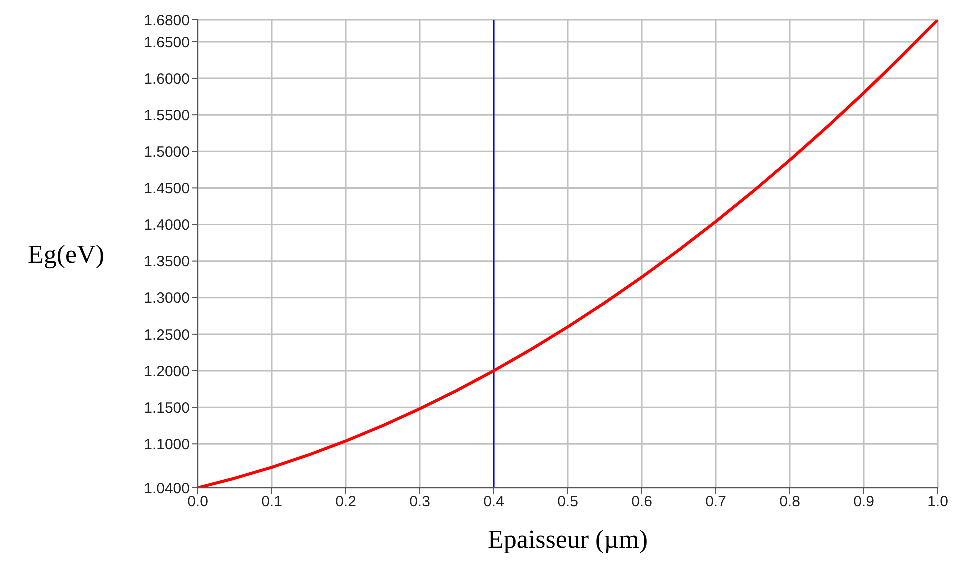 This screenshot has width=969, height=580. I want to click on y-tick-label: 1.2000, so click(167, 371).